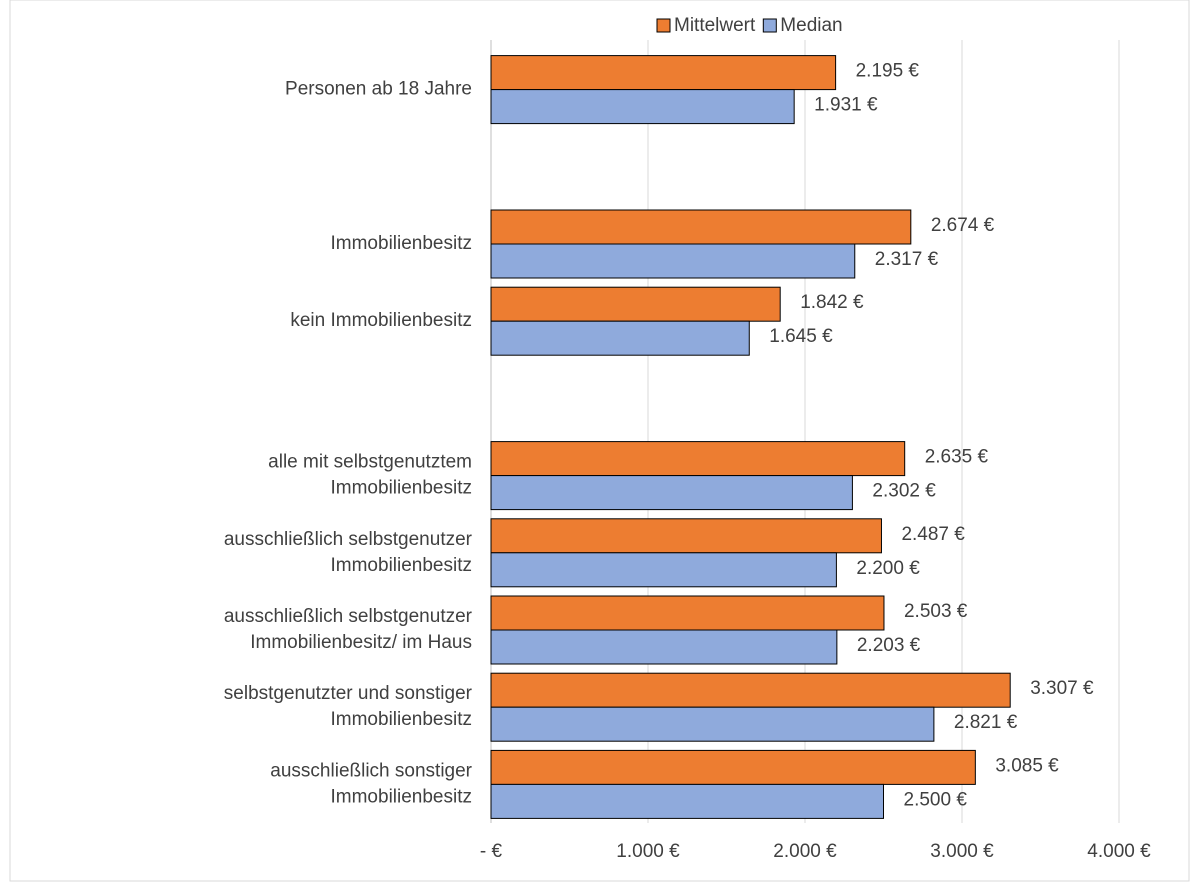 Image resolution: width=1190 pixels, height=882 pixels. Describe the element at coordinates (889, 645) in the screenshot. I see `data-label: 2.203 €` at that location.